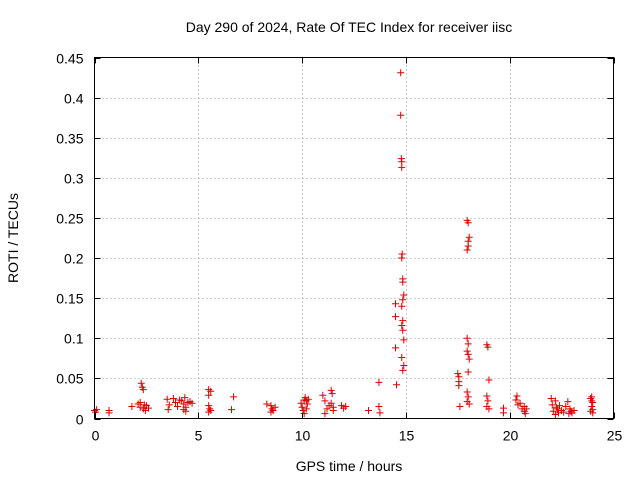 This screenshot has width=640, height=480. Describe the element at coordinates (199, 436) in the screenshot. I see `x-tick-label: 5` at that location.